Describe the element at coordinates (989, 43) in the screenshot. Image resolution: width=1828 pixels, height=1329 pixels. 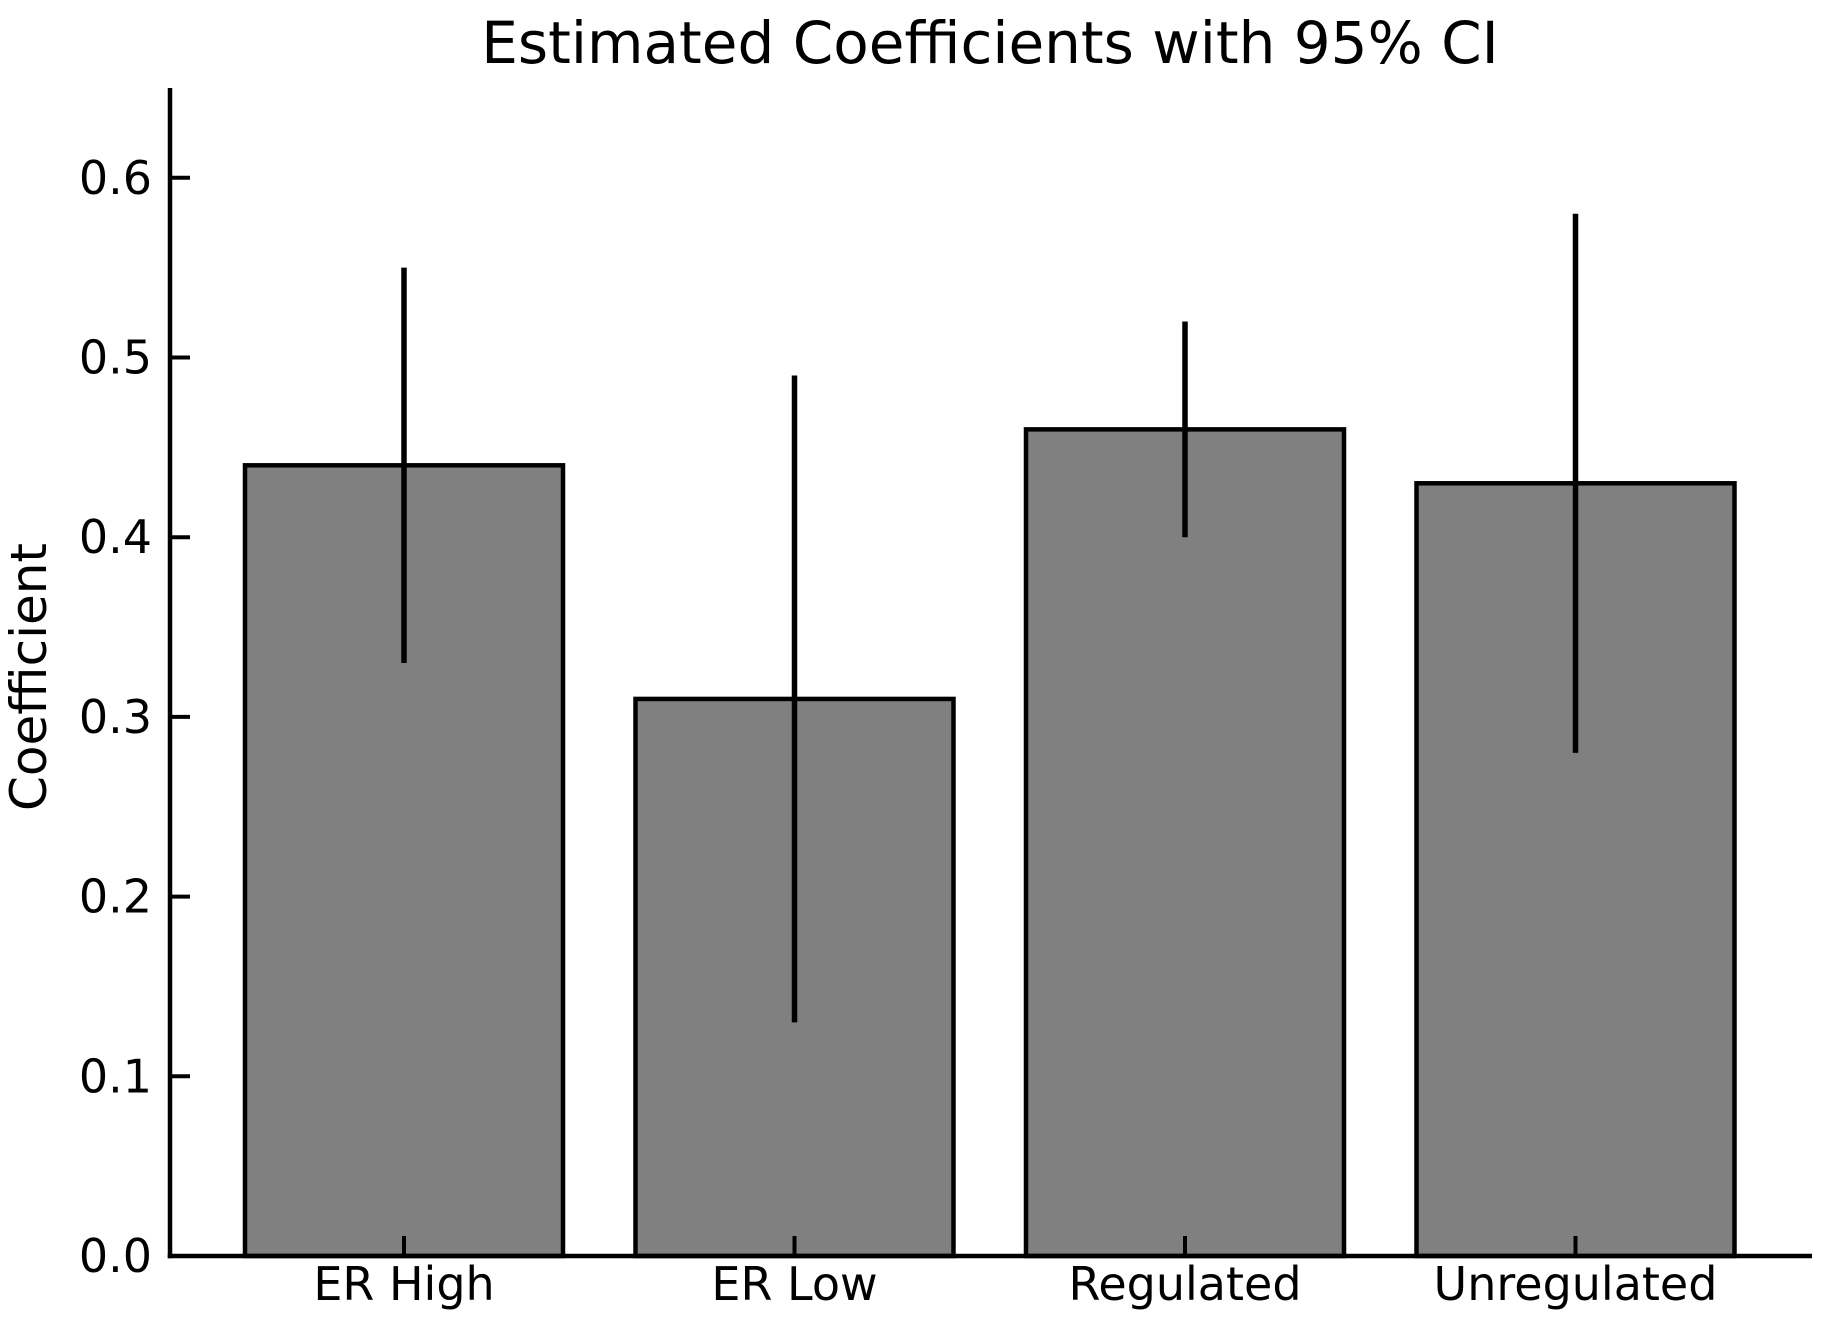
I see `chart-title: Estimated Coefficients with 95% CI` at that location.